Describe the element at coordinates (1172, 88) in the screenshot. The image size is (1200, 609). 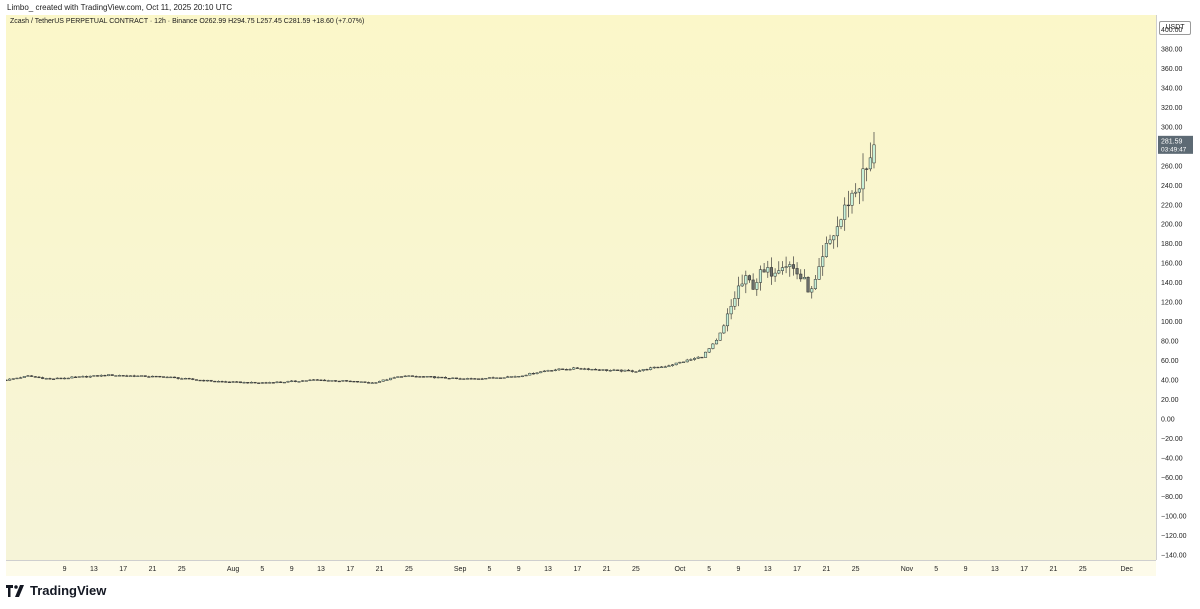
I see `y-tick-label: 340.00` at that location.